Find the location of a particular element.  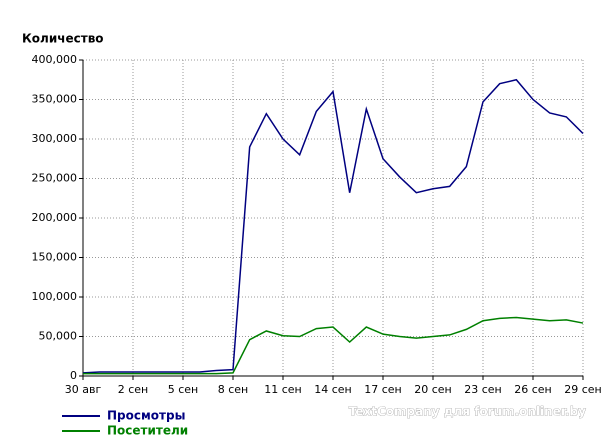

legend-label: Посетители is located at coordinates (147, 429).